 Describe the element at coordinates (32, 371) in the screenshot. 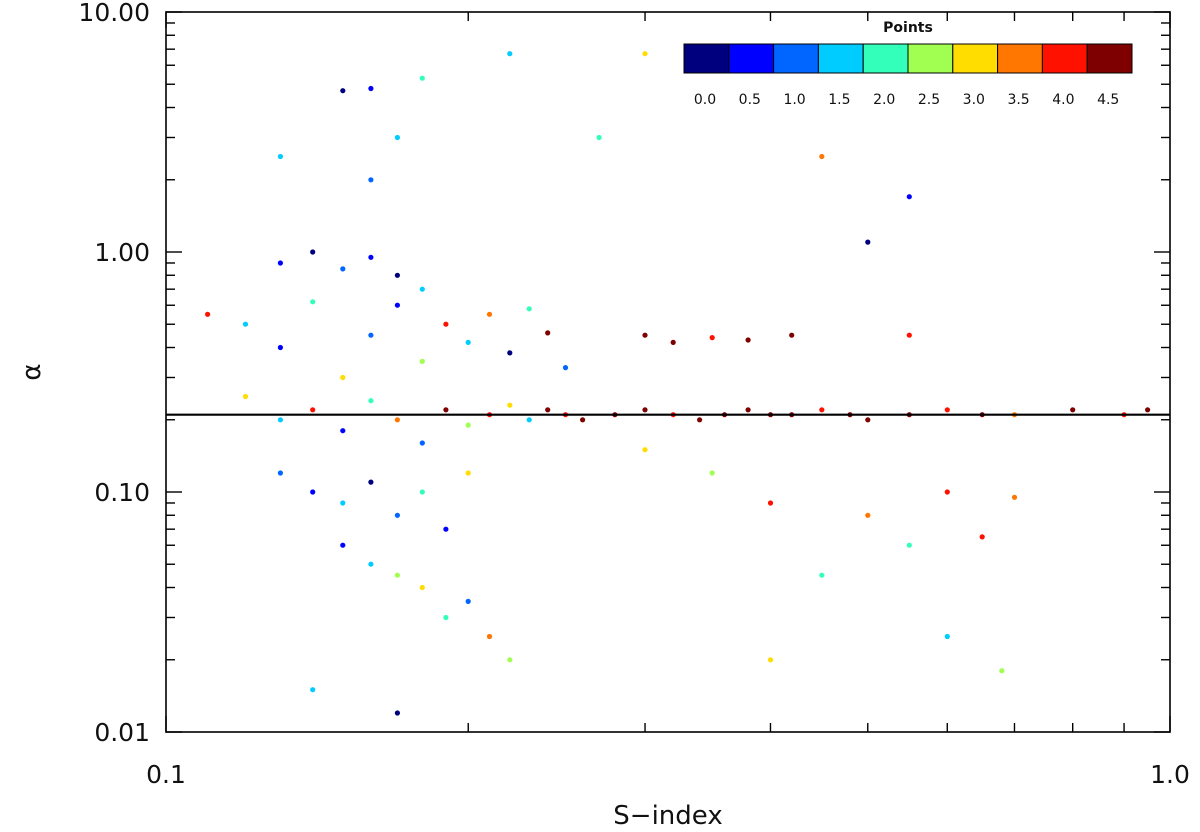

I see `y-axis-title: α` at that location.